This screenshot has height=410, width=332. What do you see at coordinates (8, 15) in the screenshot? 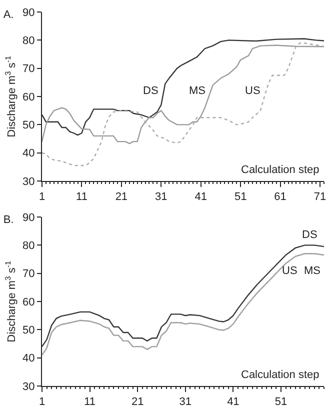
I see `chart-title: A.` at bounding box center [8, 15].